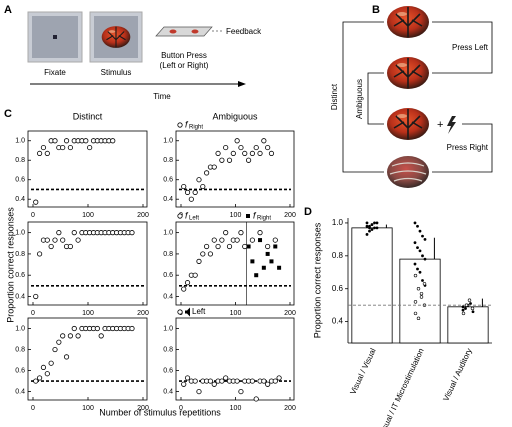  I want to click on time-label: Time, so click(162, 96).